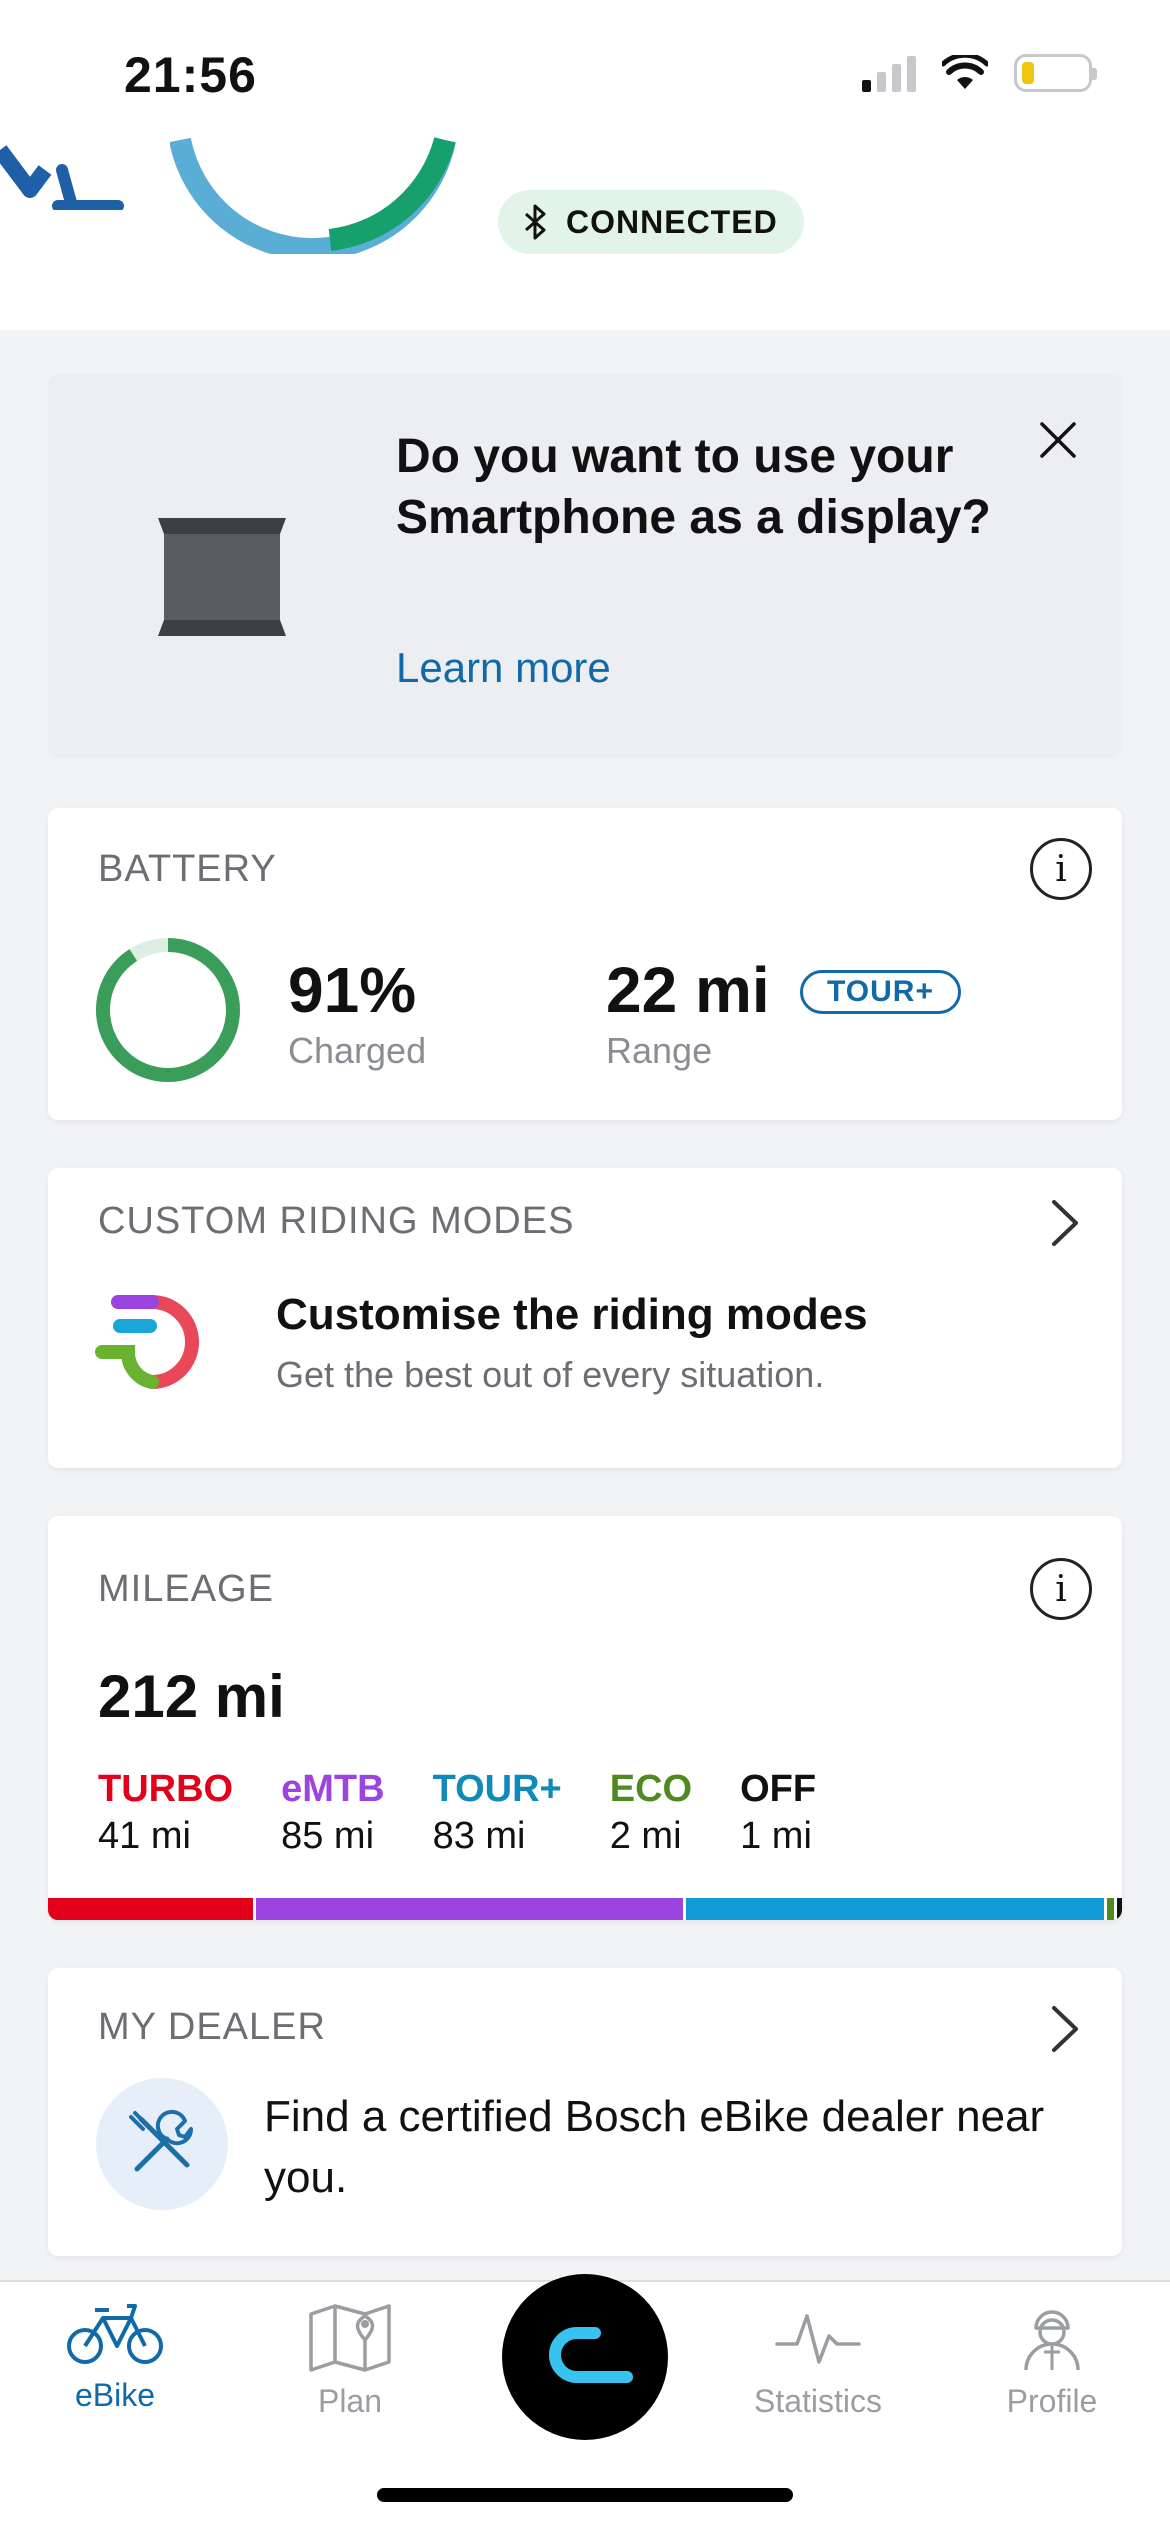 Image resolution: width=1170 pixels, height=2532 pixels. What do you see at coordinates (191, 1696) in the screenshot?
I see `mileage-total: 212 mi` at bounding box center [191, 1696].